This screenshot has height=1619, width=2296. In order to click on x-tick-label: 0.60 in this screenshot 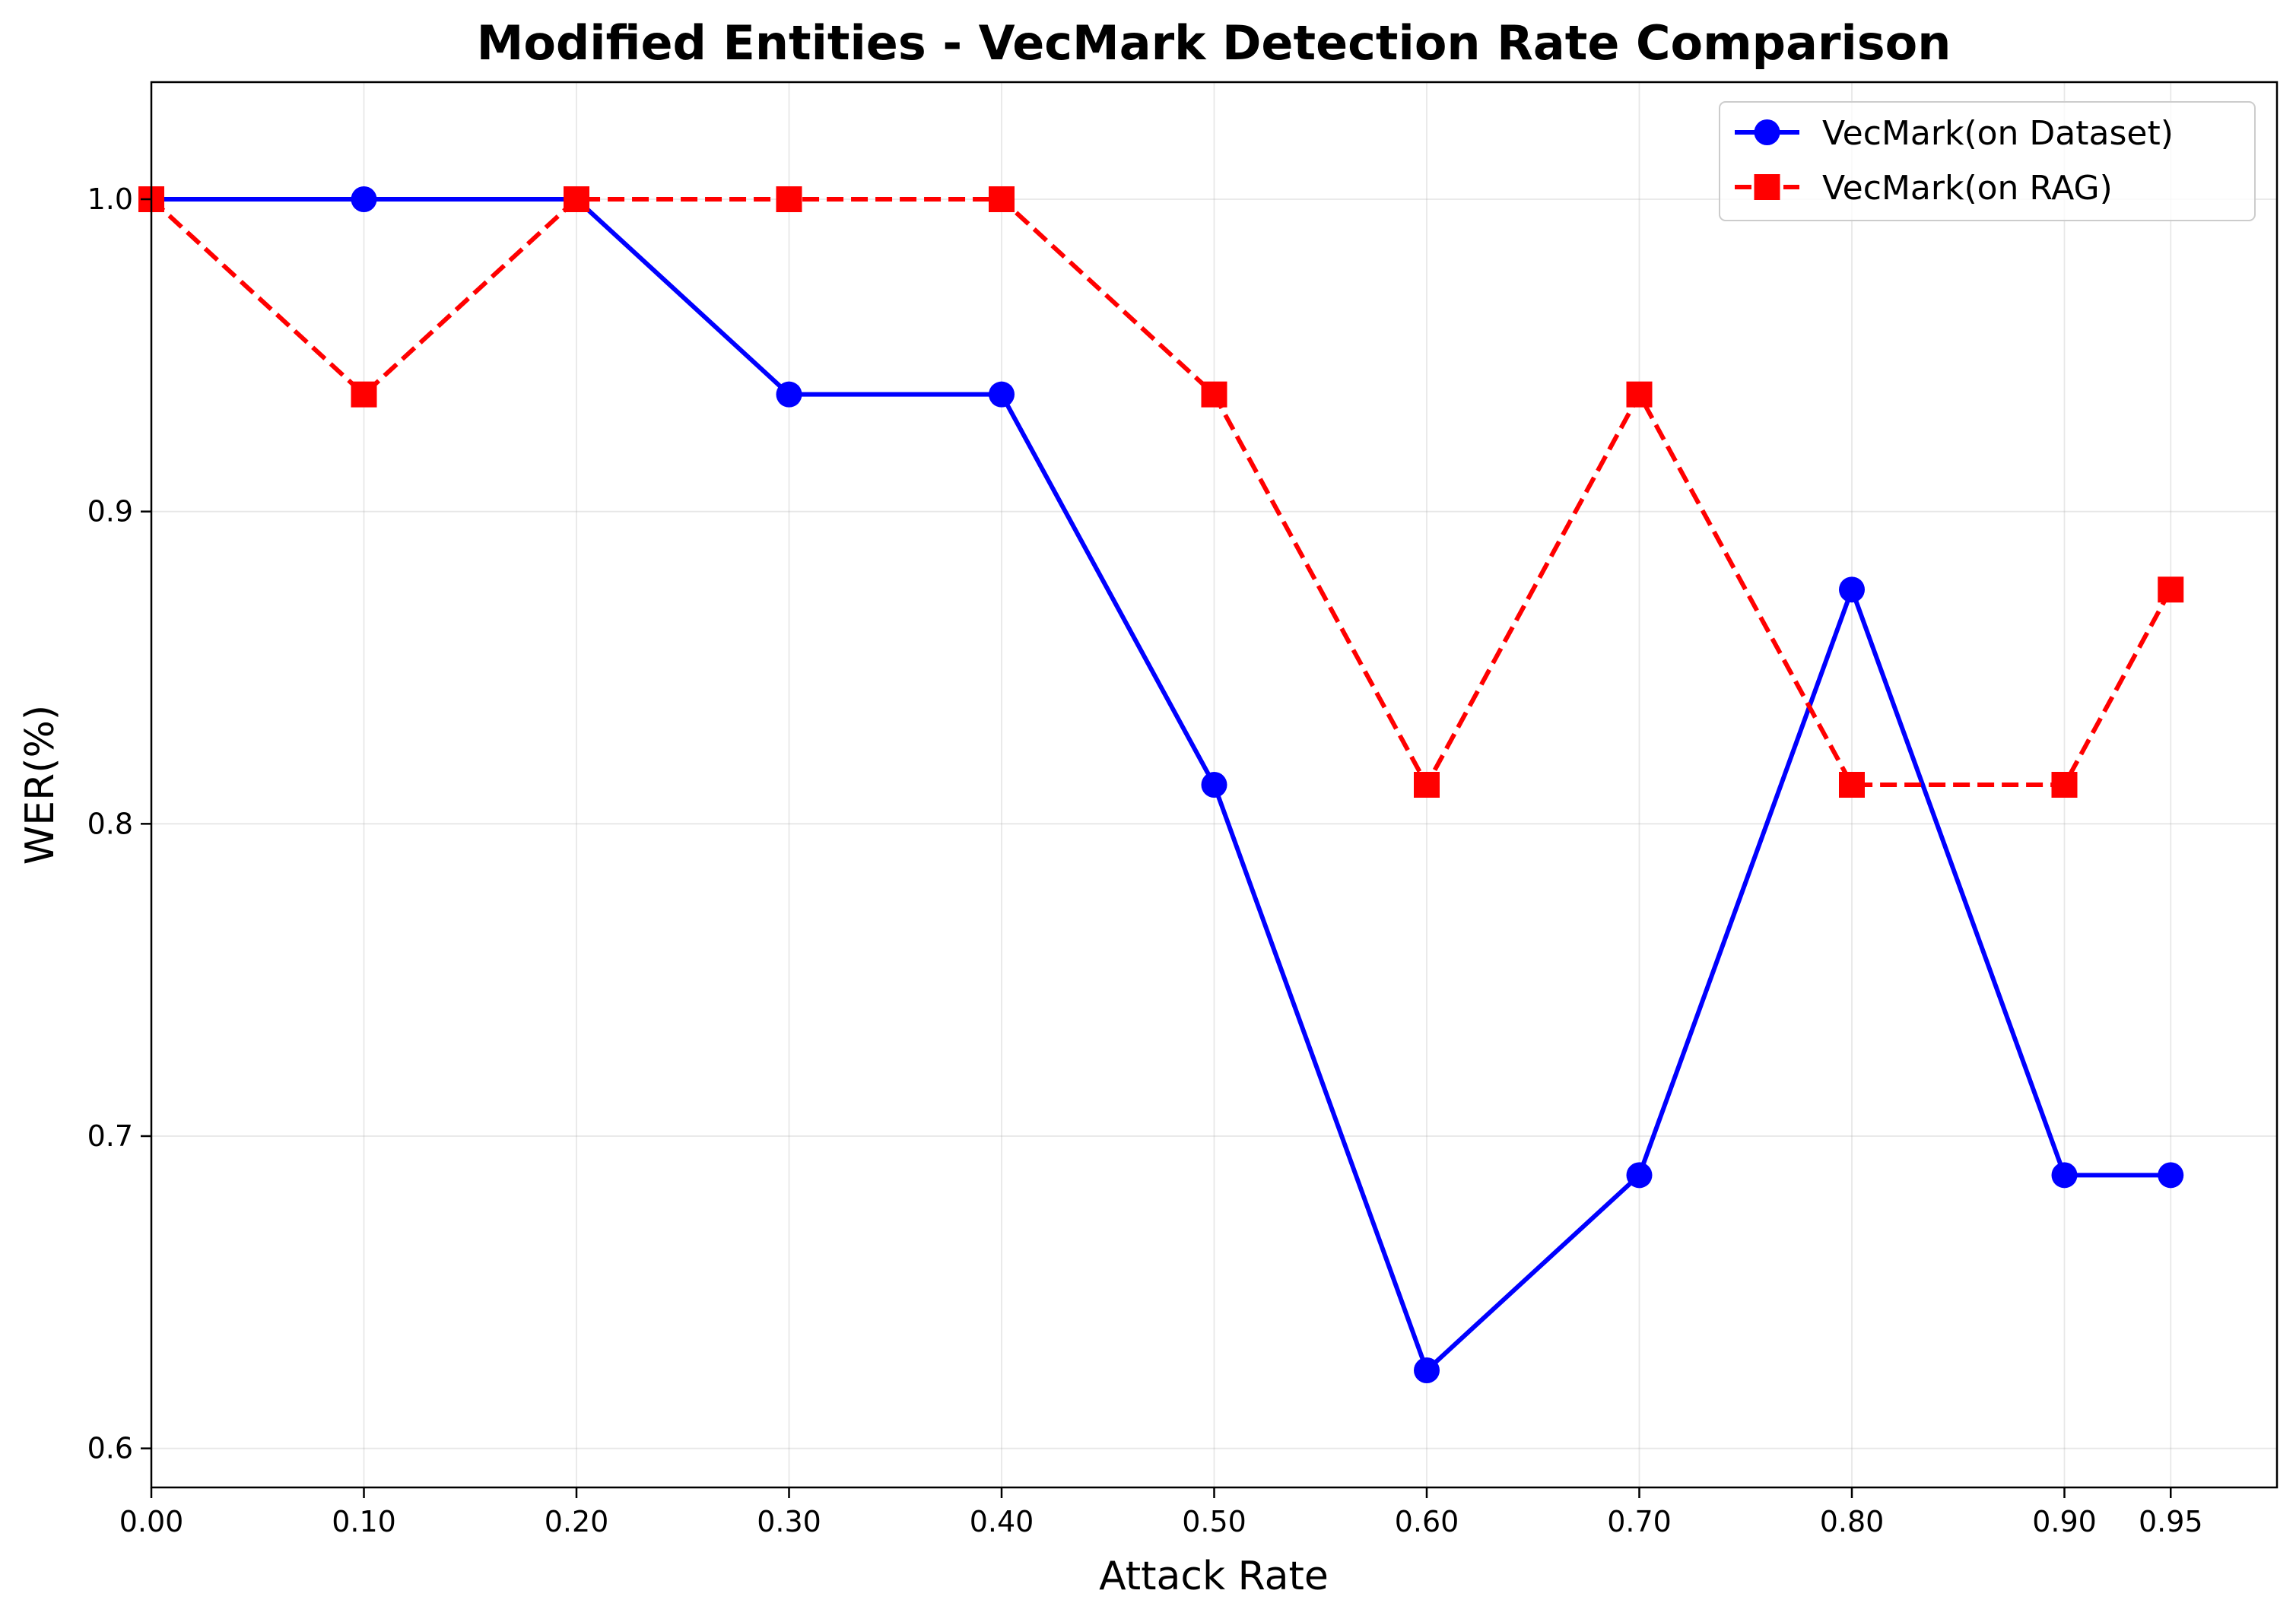, I will do `click(1427, 1522)`.